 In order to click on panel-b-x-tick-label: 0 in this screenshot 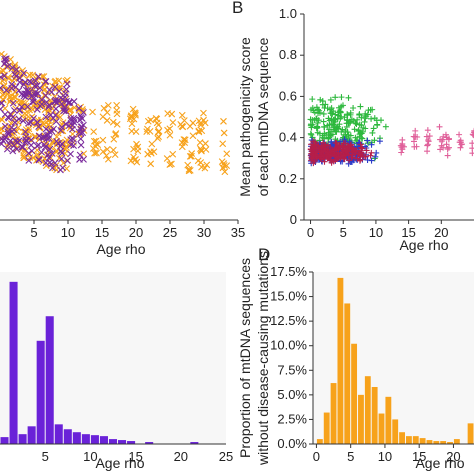, I will do `click(310, 232)`.